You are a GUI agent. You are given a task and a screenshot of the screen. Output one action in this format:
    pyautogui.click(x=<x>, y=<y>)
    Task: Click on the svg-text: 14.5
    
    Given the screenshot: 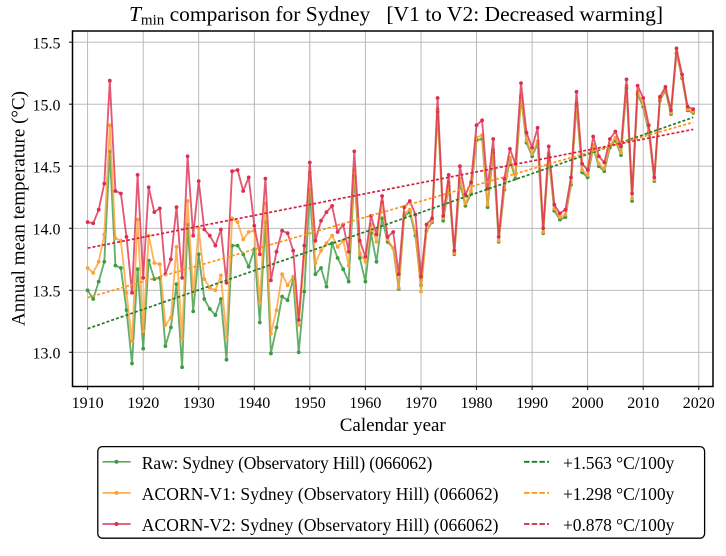 What is the action you would take?
    pyautogui.click(x=47, y=167)
    